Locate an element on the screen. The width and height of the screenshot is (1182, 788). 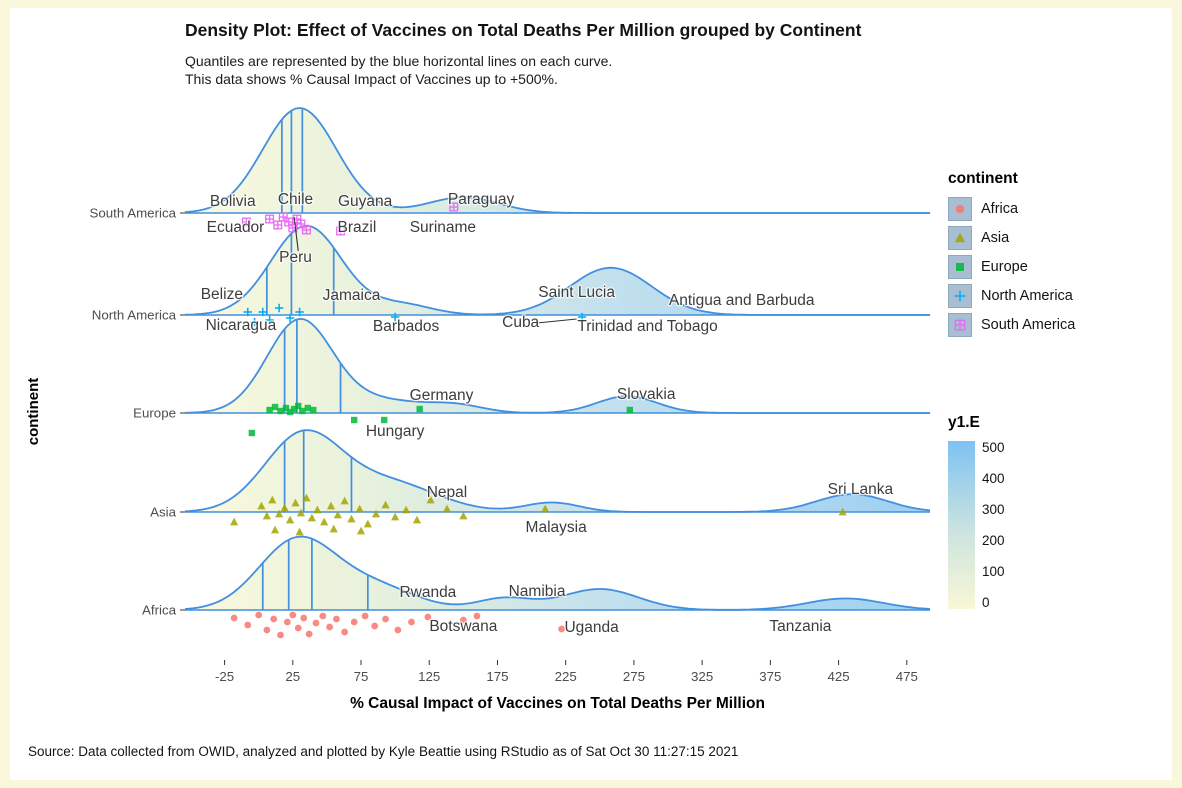
legend-entry-south-america: South America is located at coordinates (1011, 325).